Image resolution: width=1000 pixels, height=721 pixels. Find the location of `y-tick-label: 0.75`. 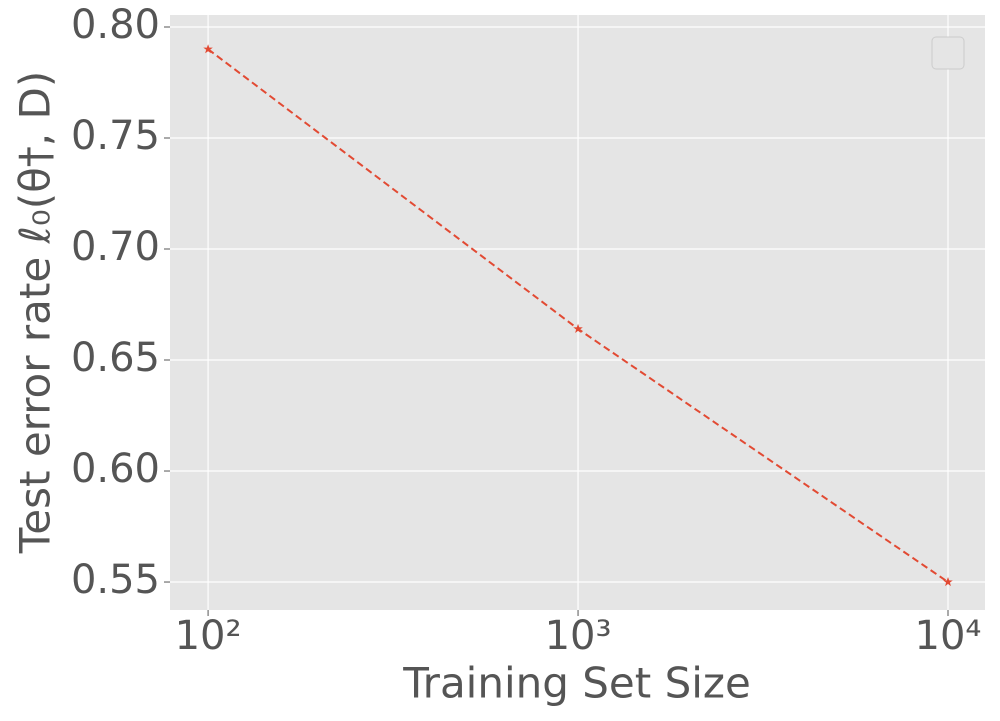

y-tick-label: 0.75 is located at coordinates (115, 136).